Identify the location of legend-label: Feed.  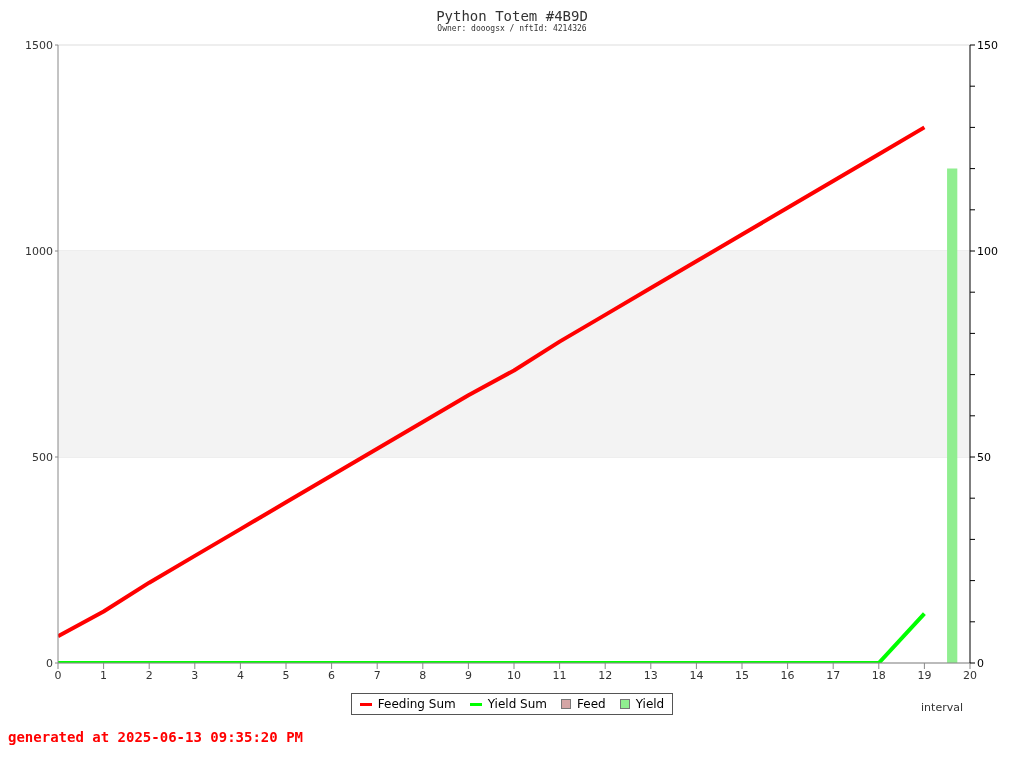
(591, 704).